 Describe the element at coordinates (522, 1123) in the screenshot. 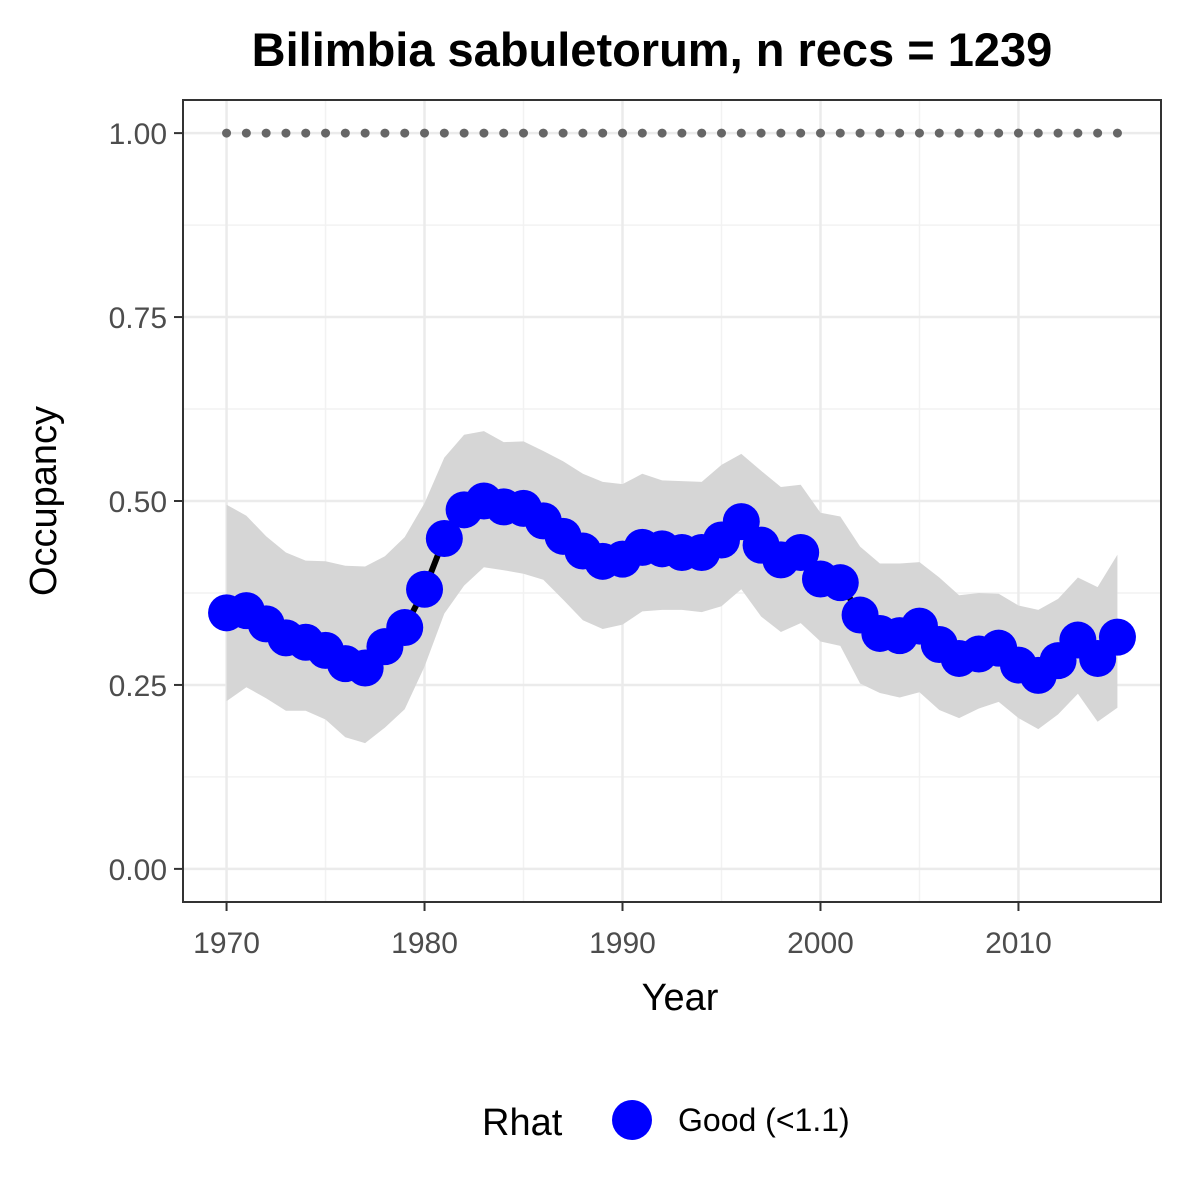

I see `legend-title: Rhat` at that location.